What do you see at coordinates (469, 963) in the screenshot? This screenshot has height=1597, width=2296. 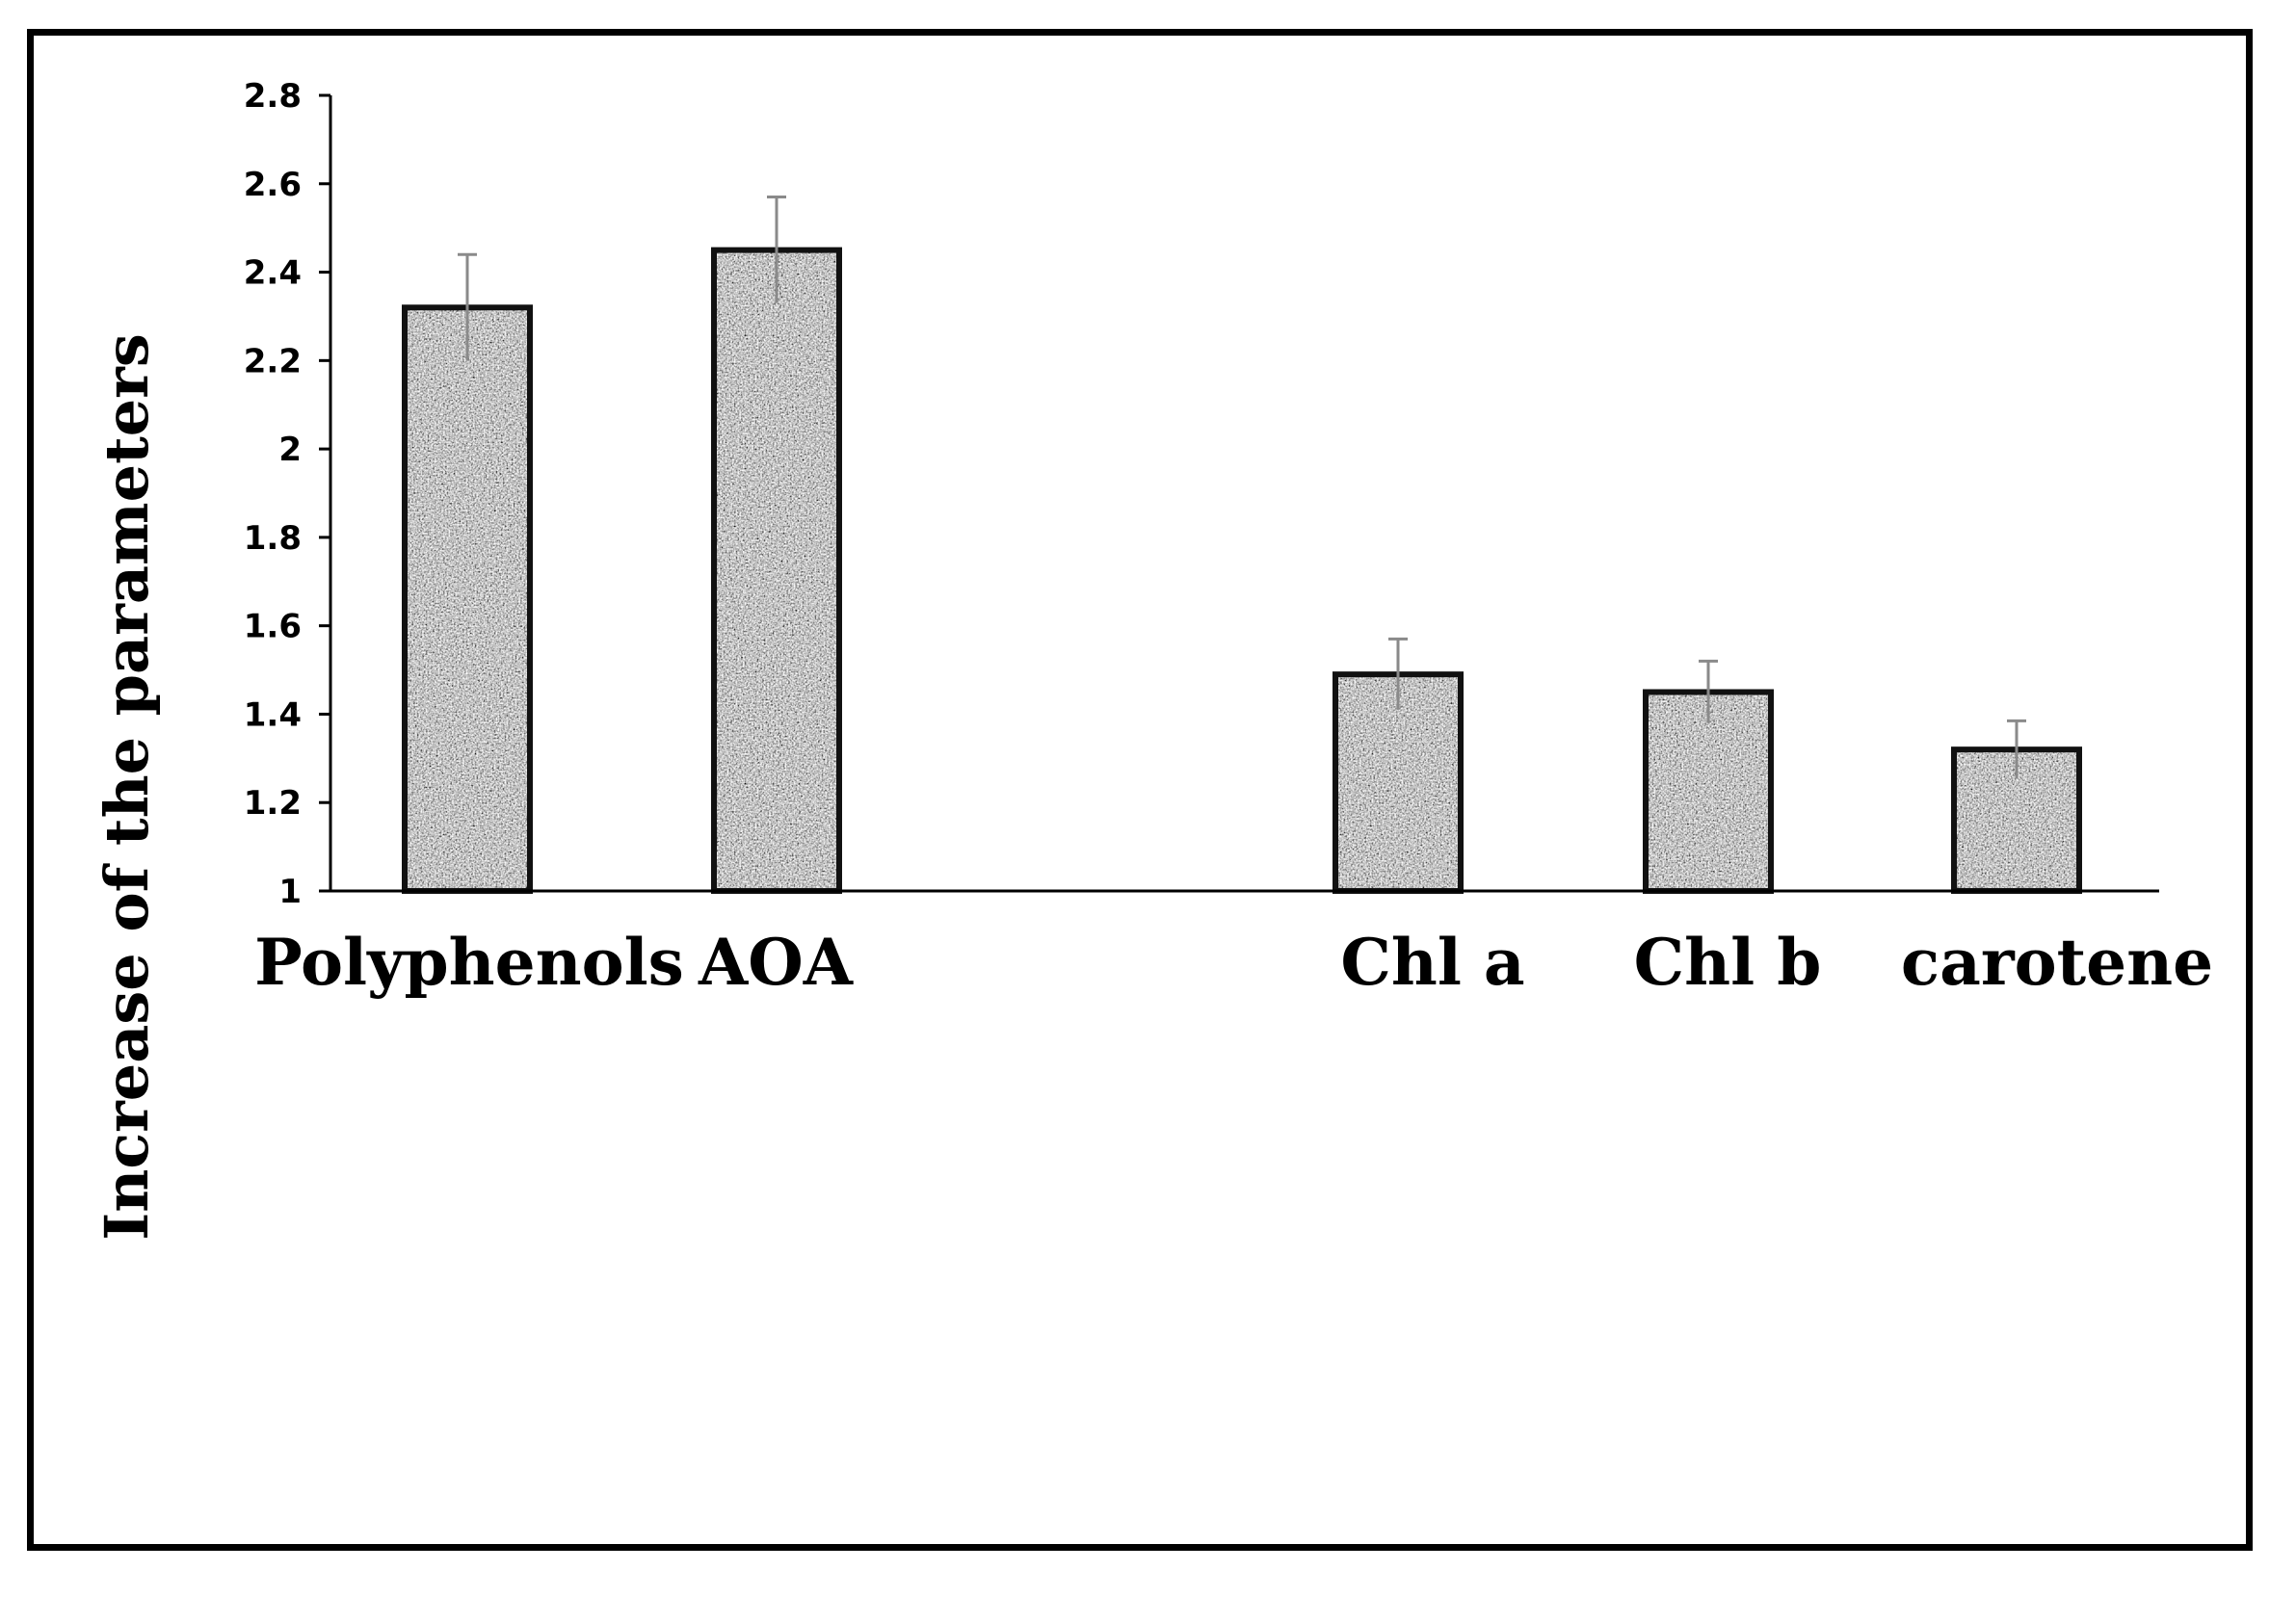 I see `category-label: Polyphenols` at bounding box center [469, 963].